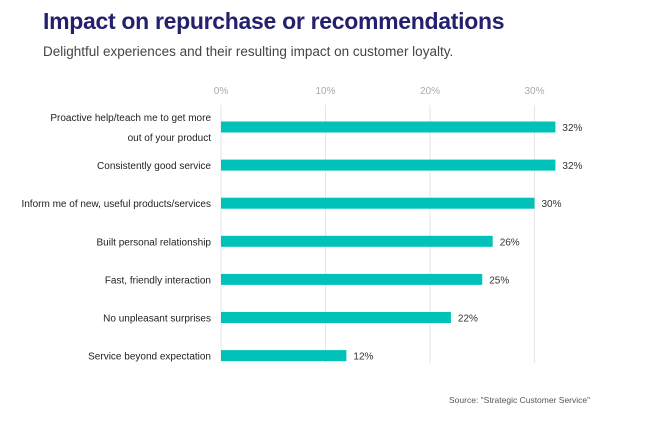 The width and height of the screenshot is (666, 431). Describe the element at coordinates (552, 204) in the screenshot. I see `value-label: 30%` at that location.